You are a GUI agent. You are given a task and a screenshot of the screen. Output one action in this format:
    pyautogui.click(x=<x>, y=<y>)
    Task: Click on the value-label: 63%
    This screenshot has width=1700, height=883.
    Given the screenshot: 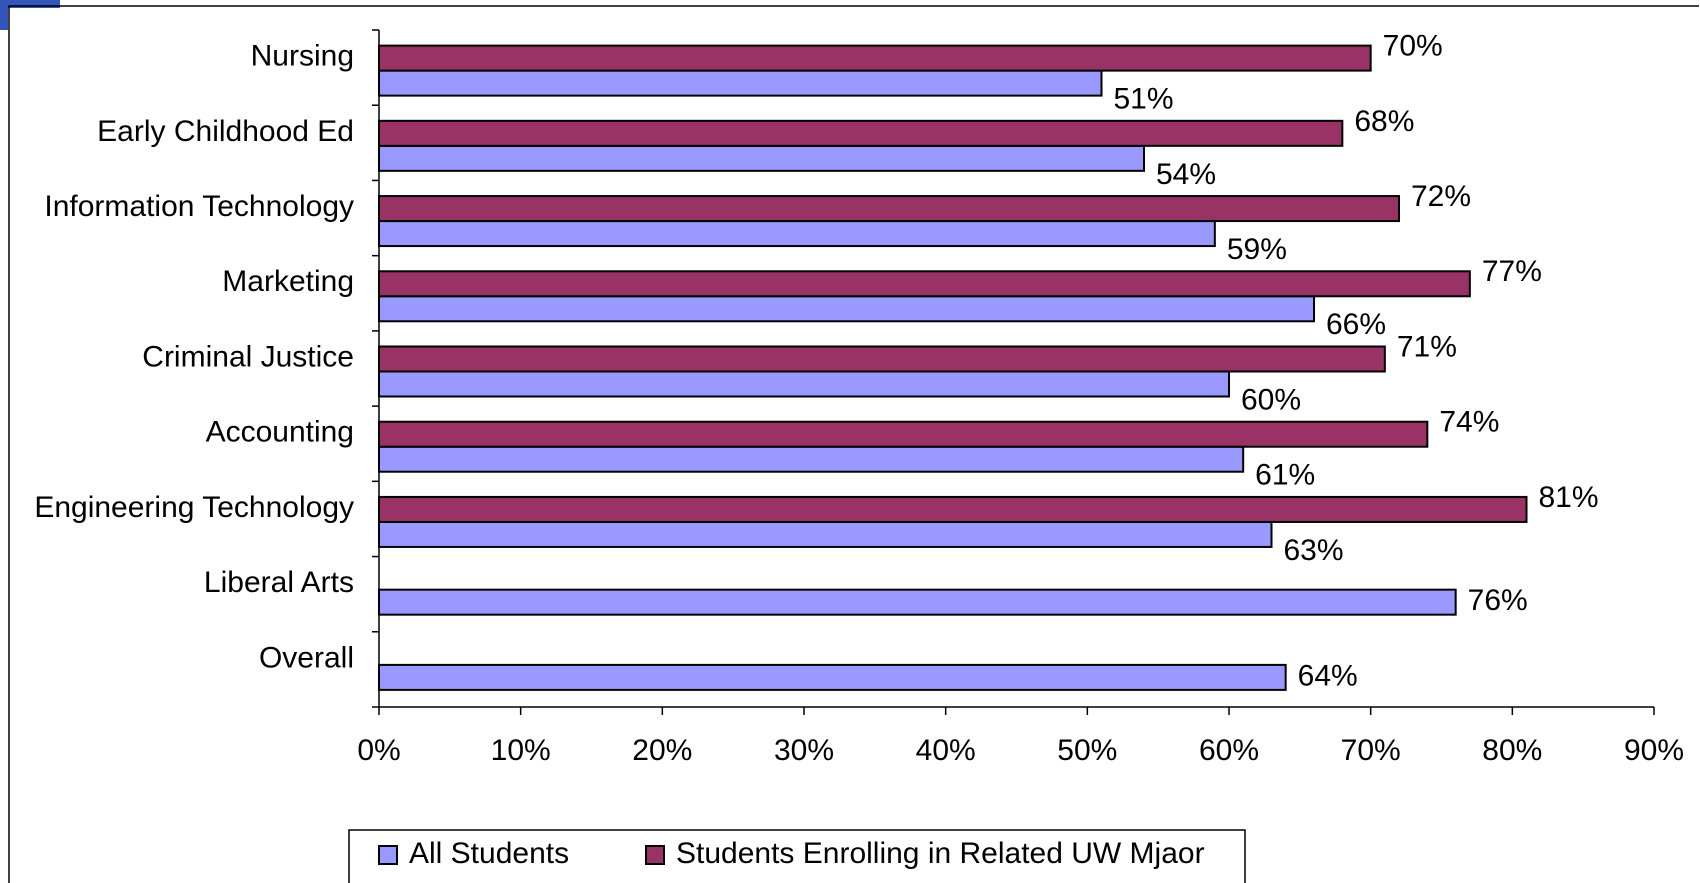 What is the action you would take?
    pyautogui.click(x=1314, y=550)
    